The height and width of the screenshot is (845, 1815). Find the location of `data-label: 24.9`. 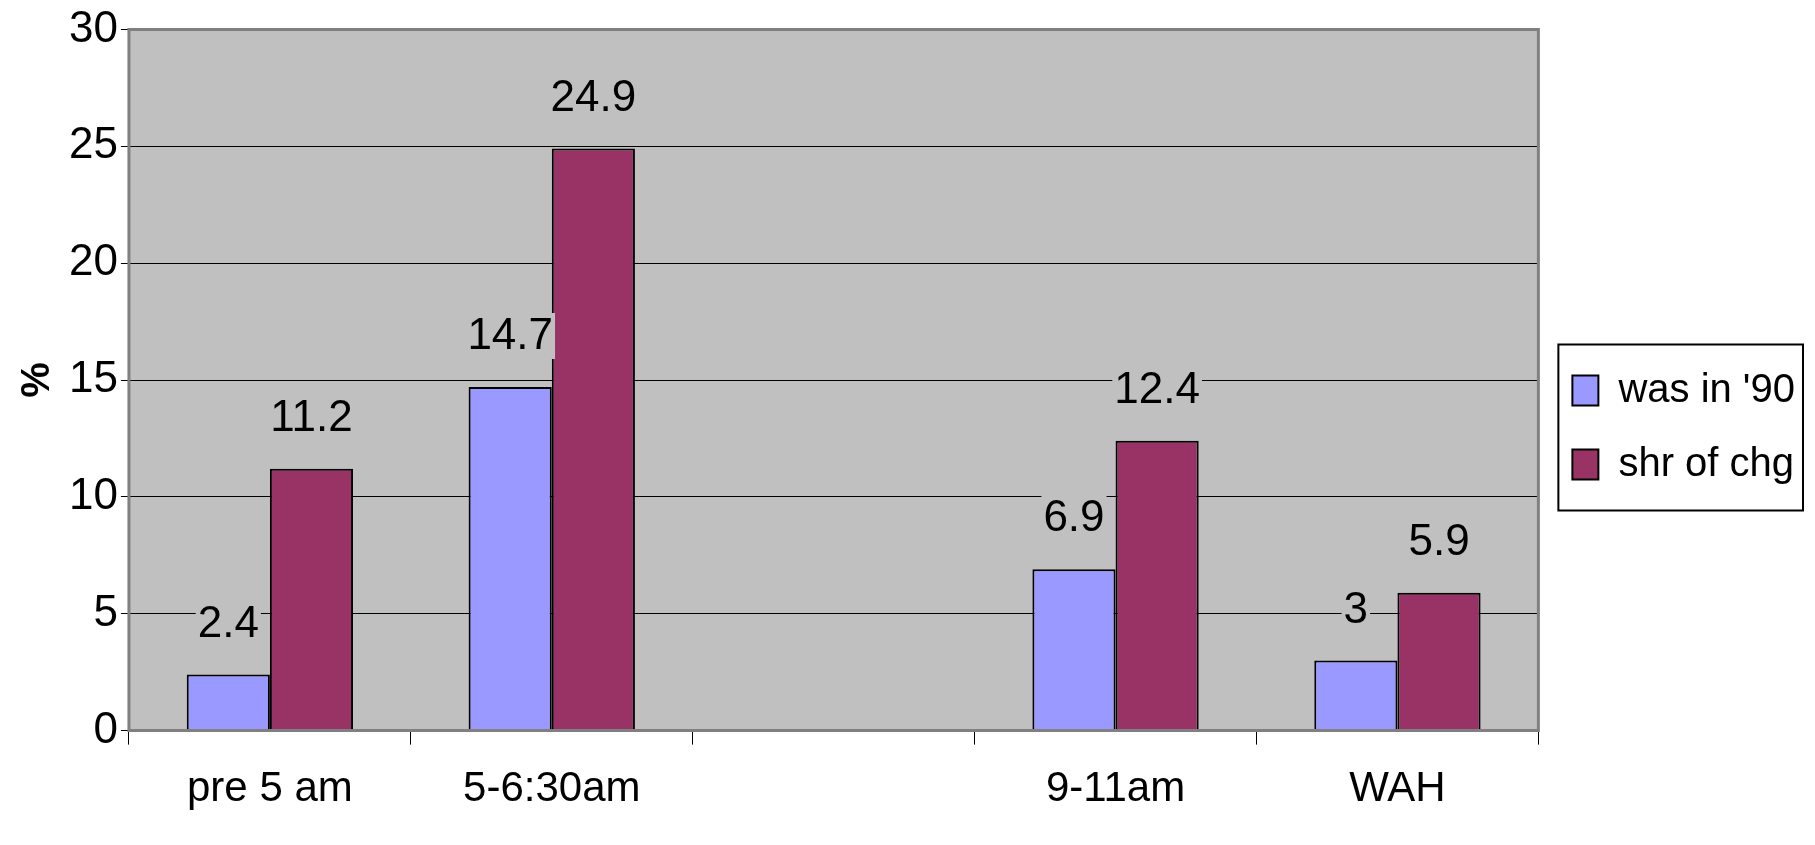

data-label: 24.9 is located at coordinates (593, 95).